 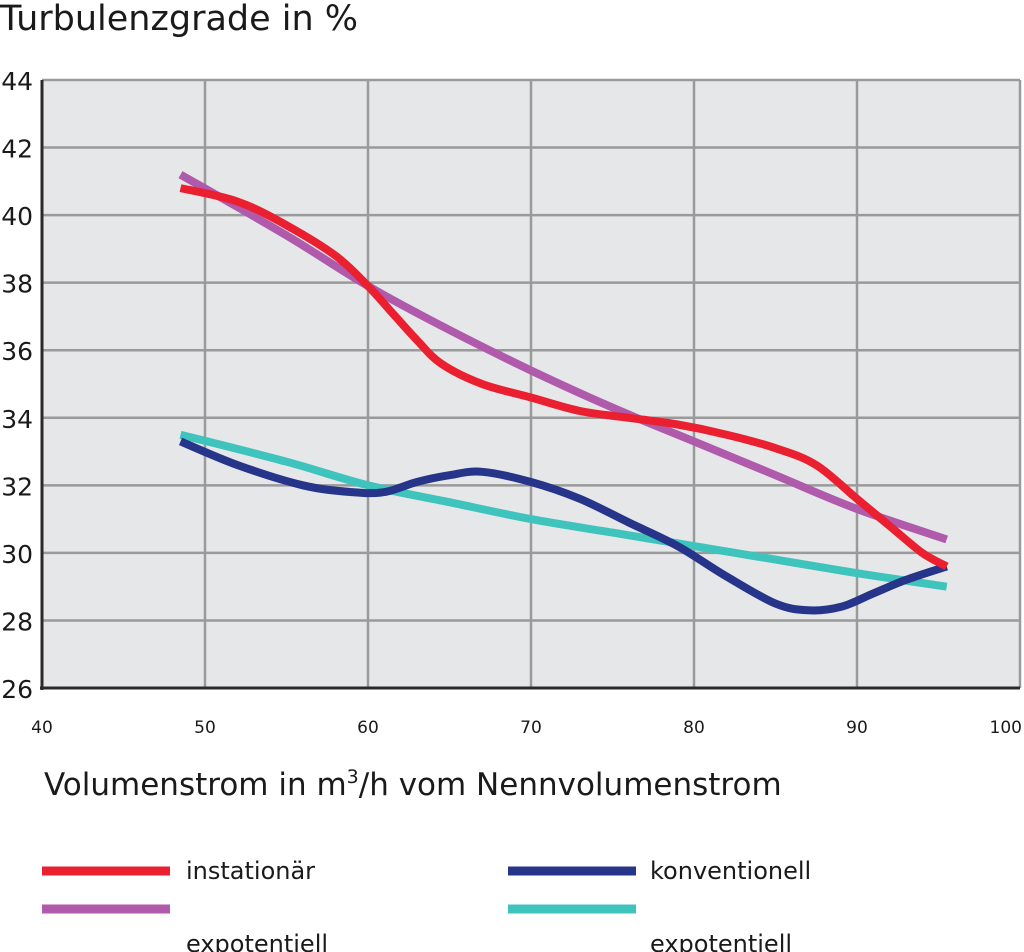 What do you see at coordinates (1006, 728) in the screenshot?
I see `x-tick-label: 100` at bounding box center [1006, 728].